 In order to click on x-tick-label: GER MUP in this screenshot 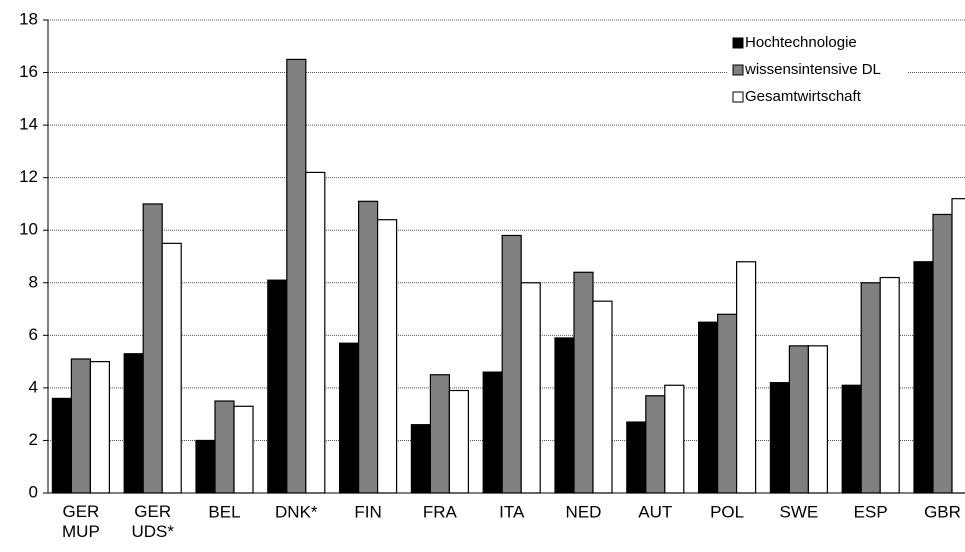, I will do `click(81, 521)`.